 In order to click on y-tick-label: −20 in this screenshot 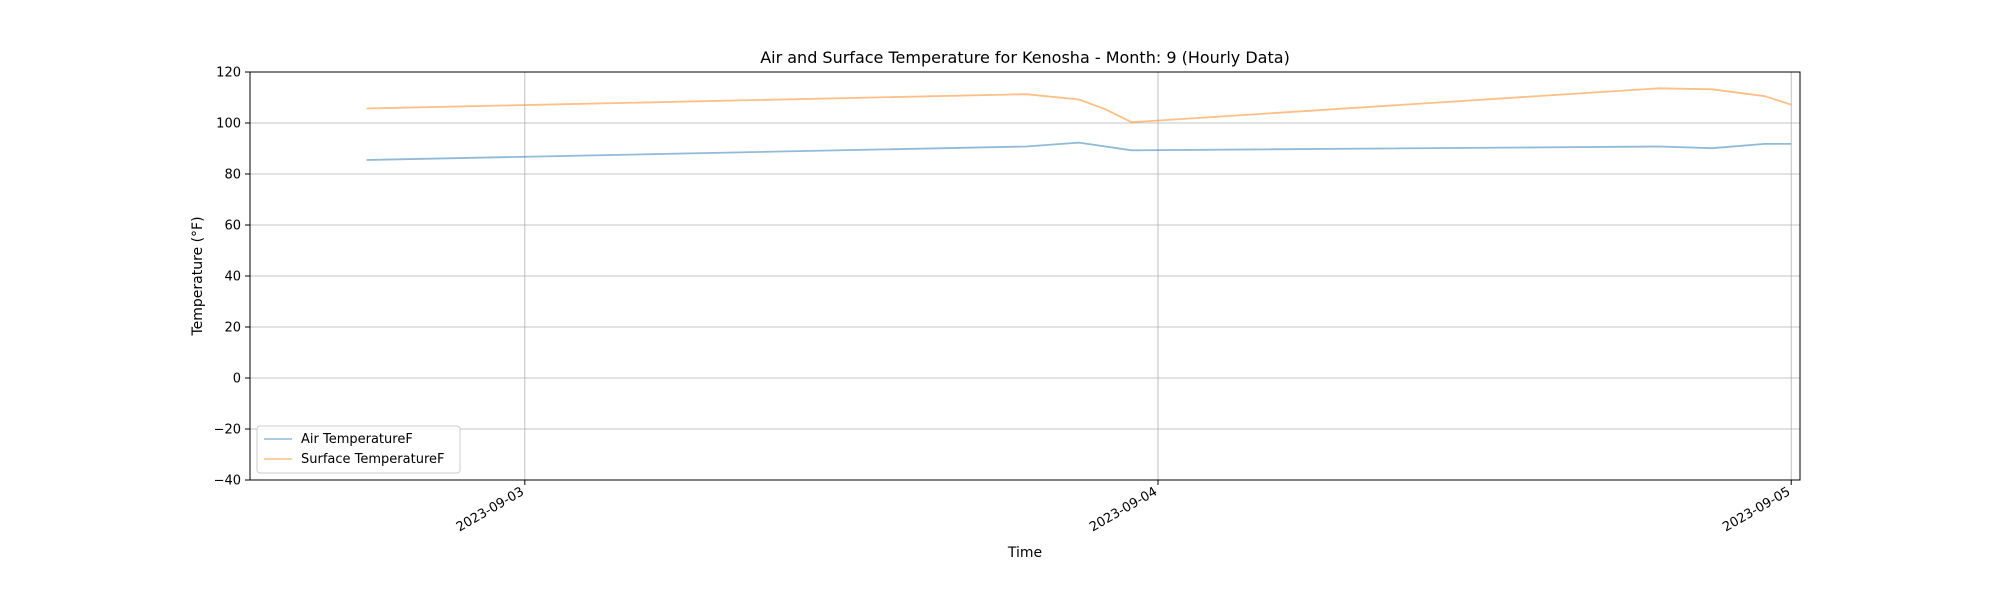, I will do `click(227, 430)`.